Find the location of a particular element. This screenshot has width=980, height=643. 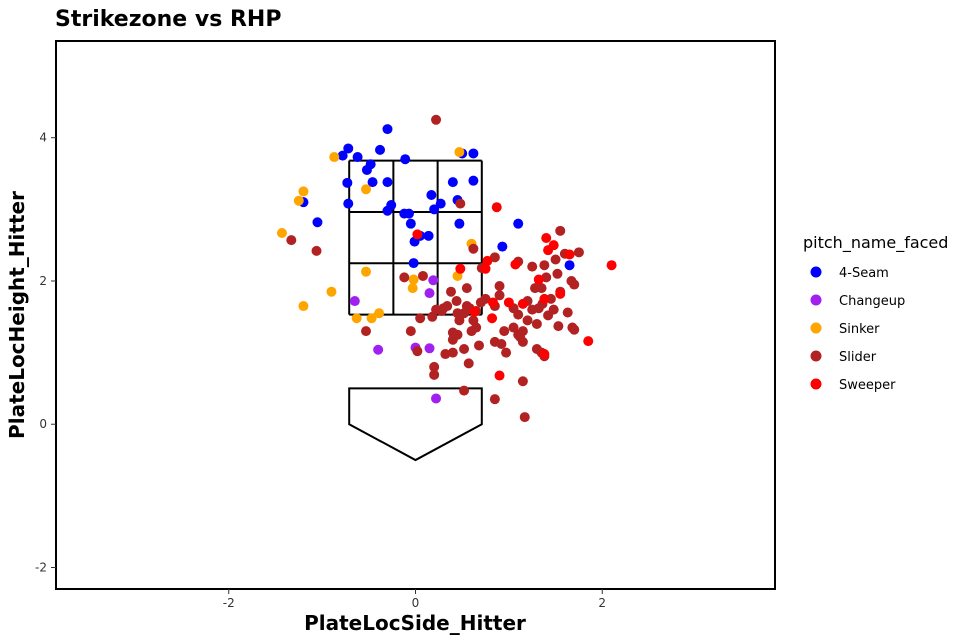

x-tick-label: -2 is located at coordinates (229, 603).